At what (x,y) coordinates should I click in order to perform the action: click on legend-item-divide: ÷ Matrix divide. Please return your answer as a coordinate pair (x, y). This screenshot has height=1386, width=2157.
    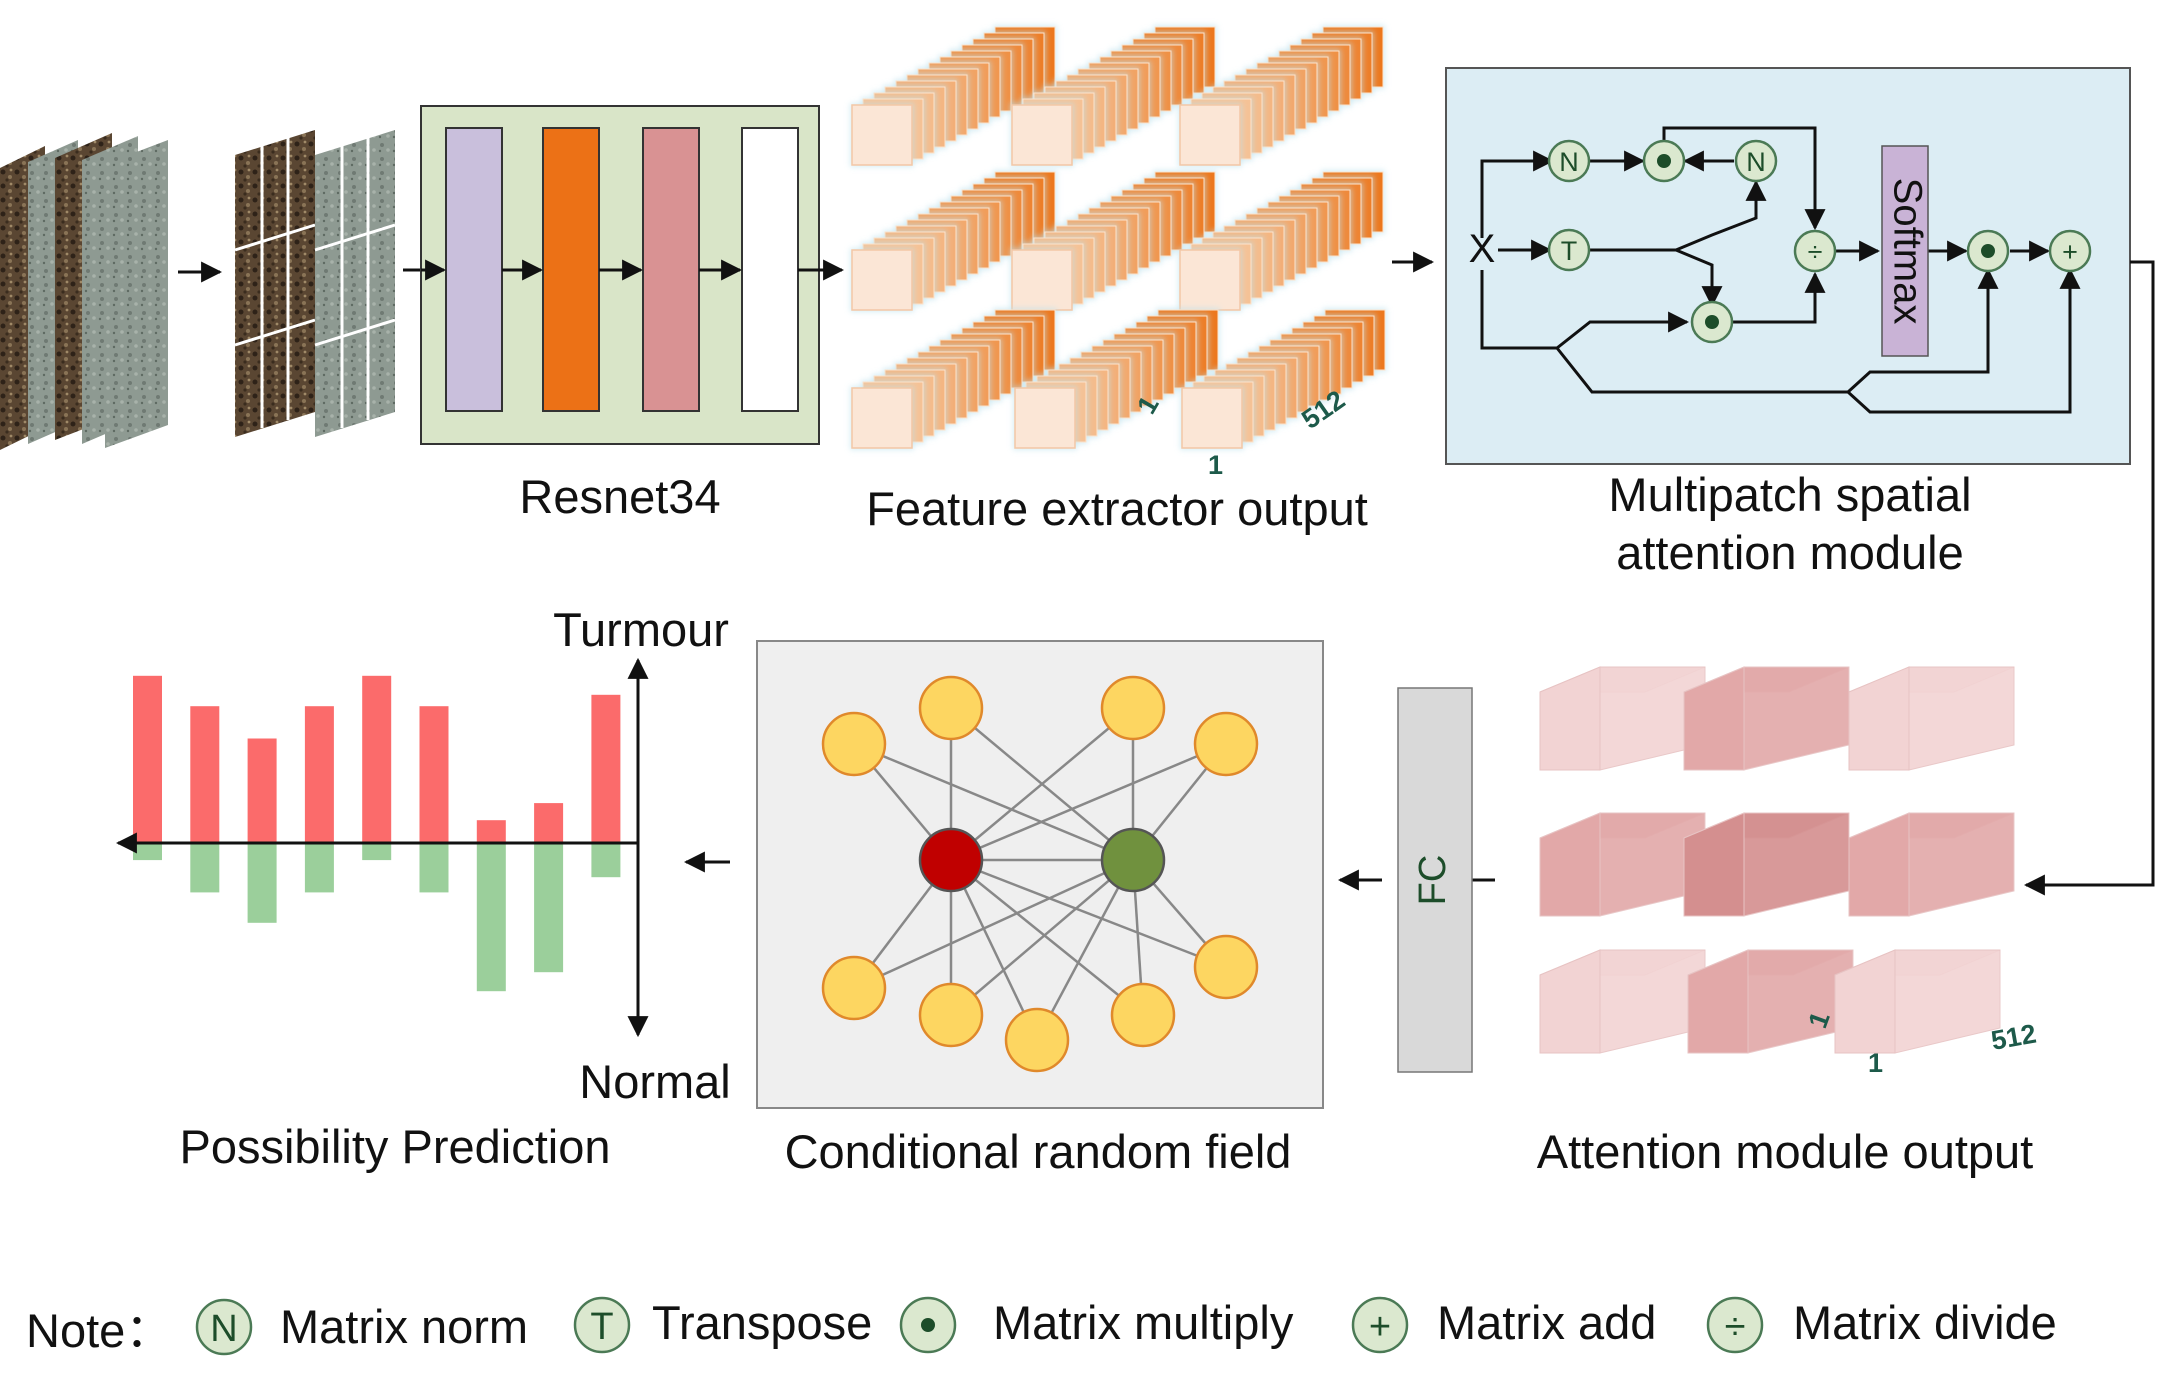
    Looking at the image, I should click on (1881, 1325).